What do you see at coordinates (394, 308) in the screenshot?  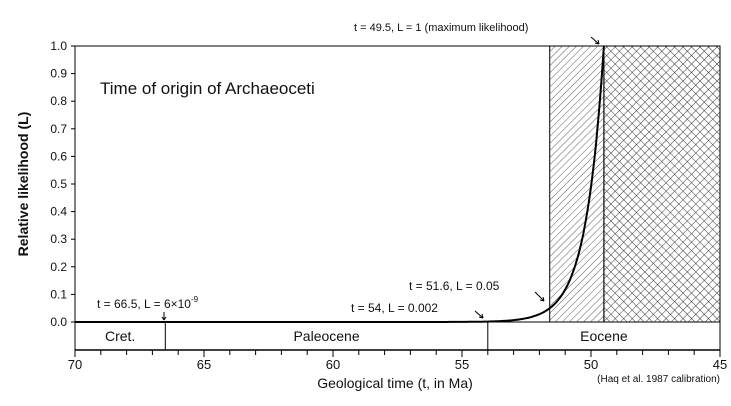 I see `annotation-54: t = 54, L = 0.002` at bounding box center [394, 308].